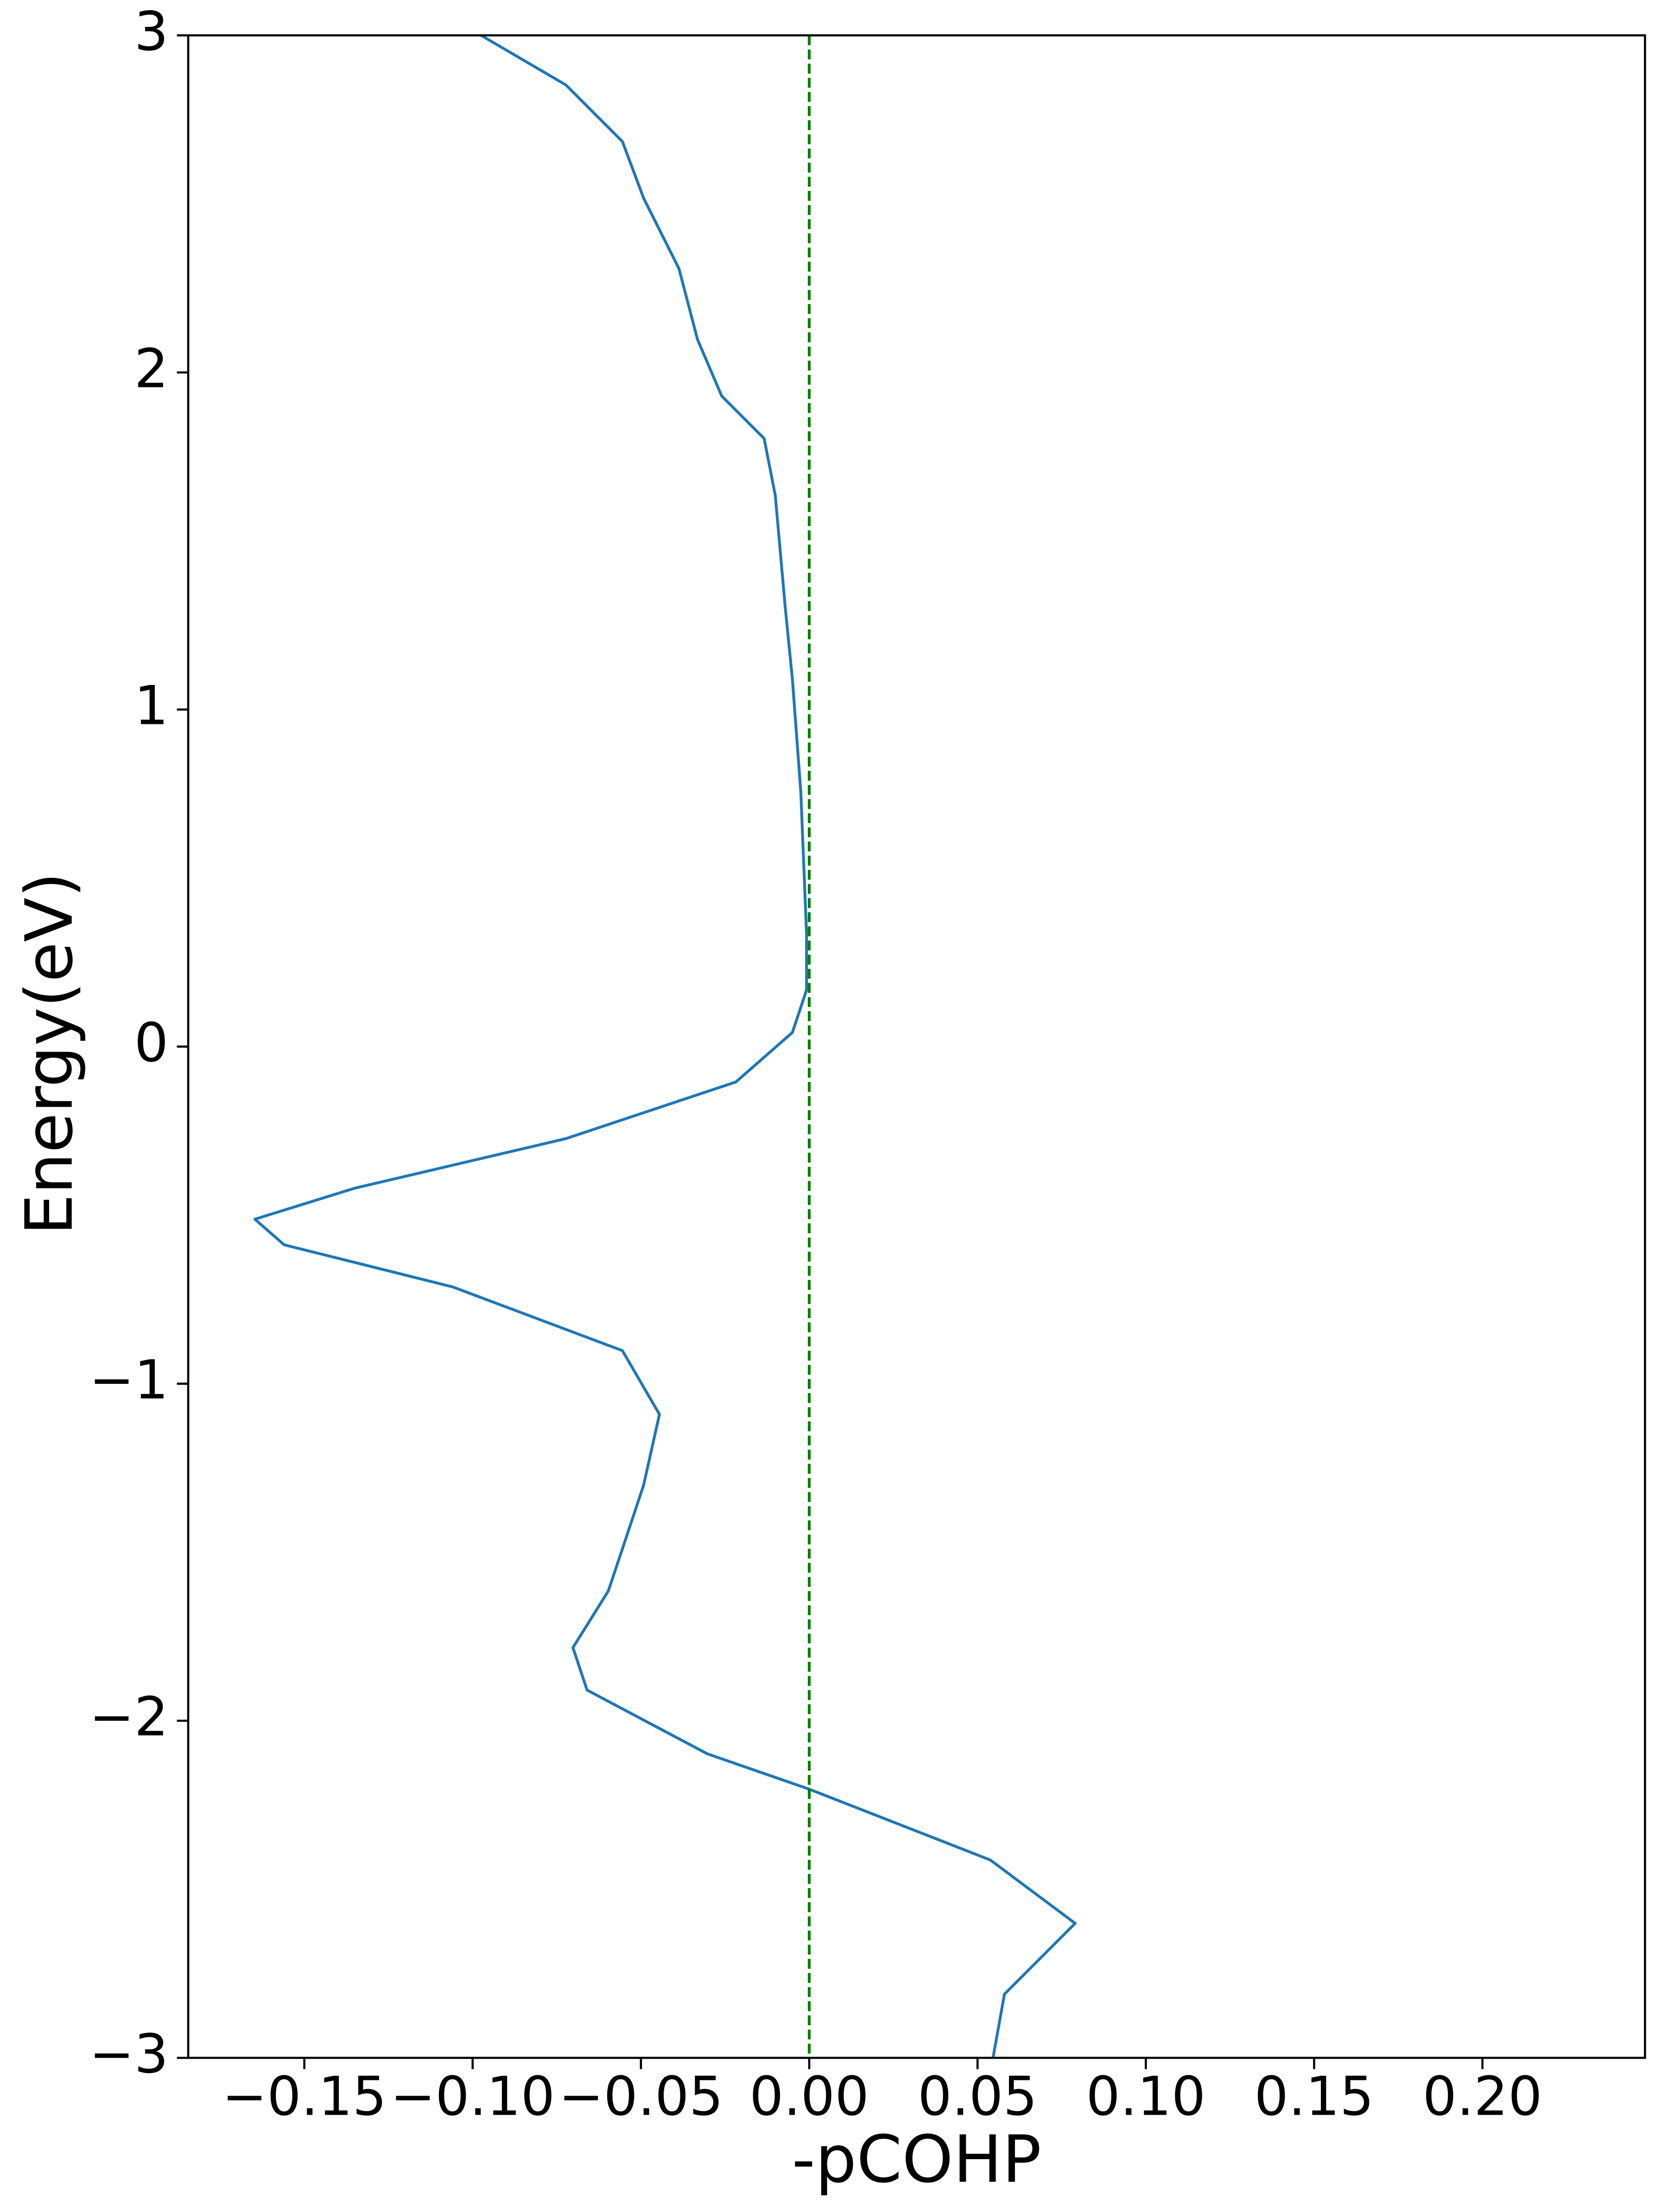 This screenshot has width=1655, height=2212. Describe the element at coordinates (977, 2097) in the screenshot. I see `x-tick-label: 0.05` at that location.